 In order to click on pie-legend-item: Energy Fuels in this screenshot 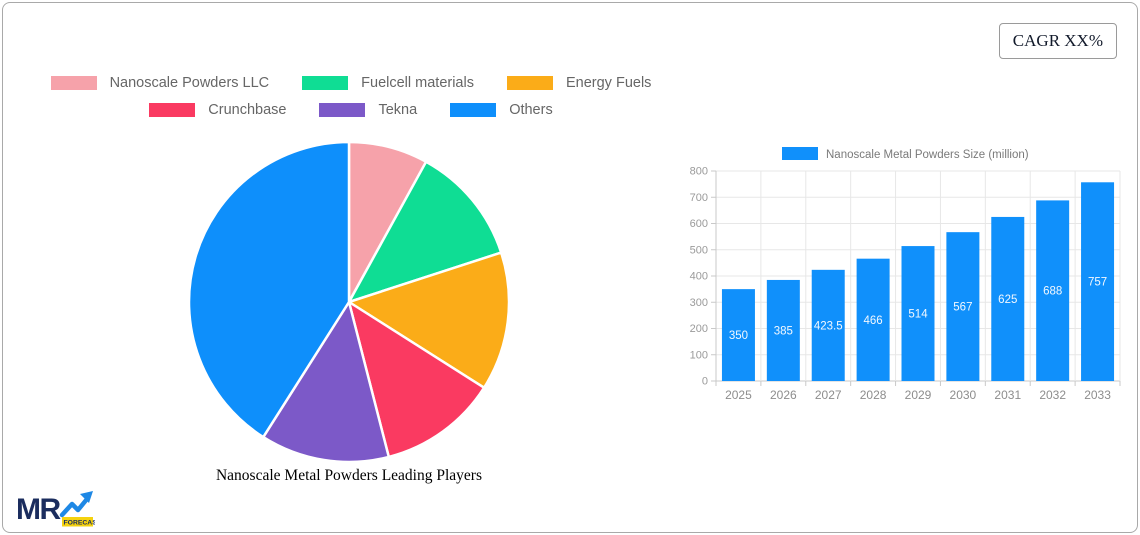, I will do `click(579, 83)`.